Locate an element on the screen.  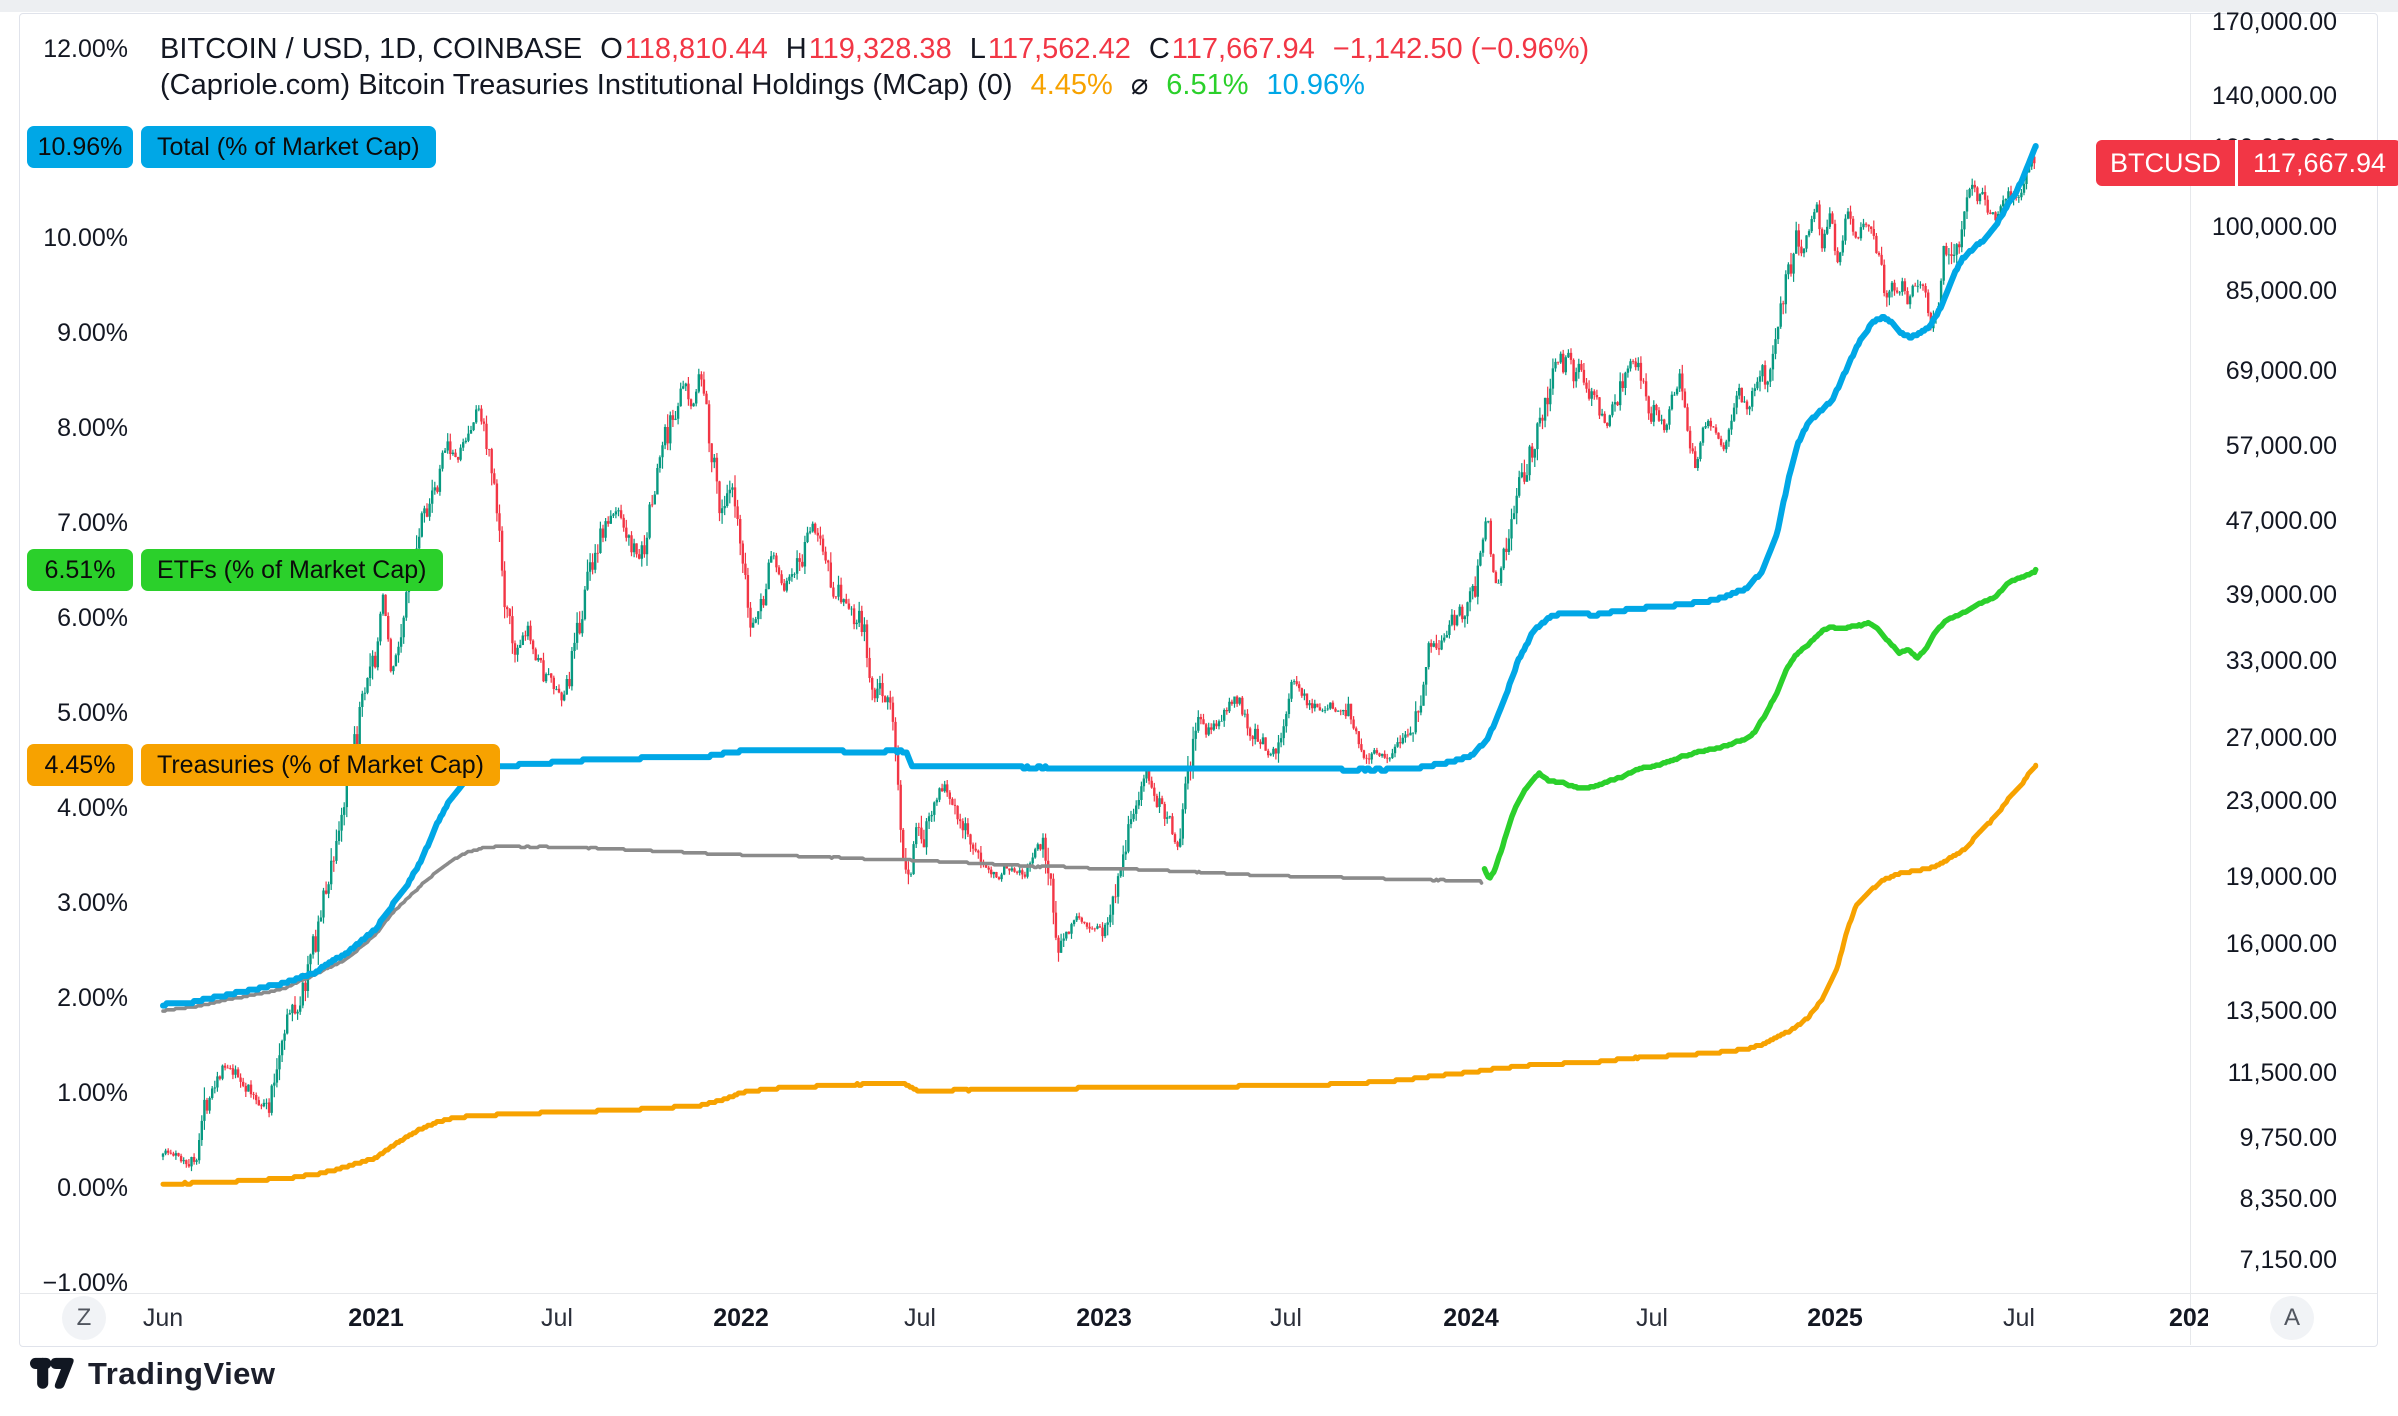
tradingview-logo-icon is located at coordinates (52, 1373).